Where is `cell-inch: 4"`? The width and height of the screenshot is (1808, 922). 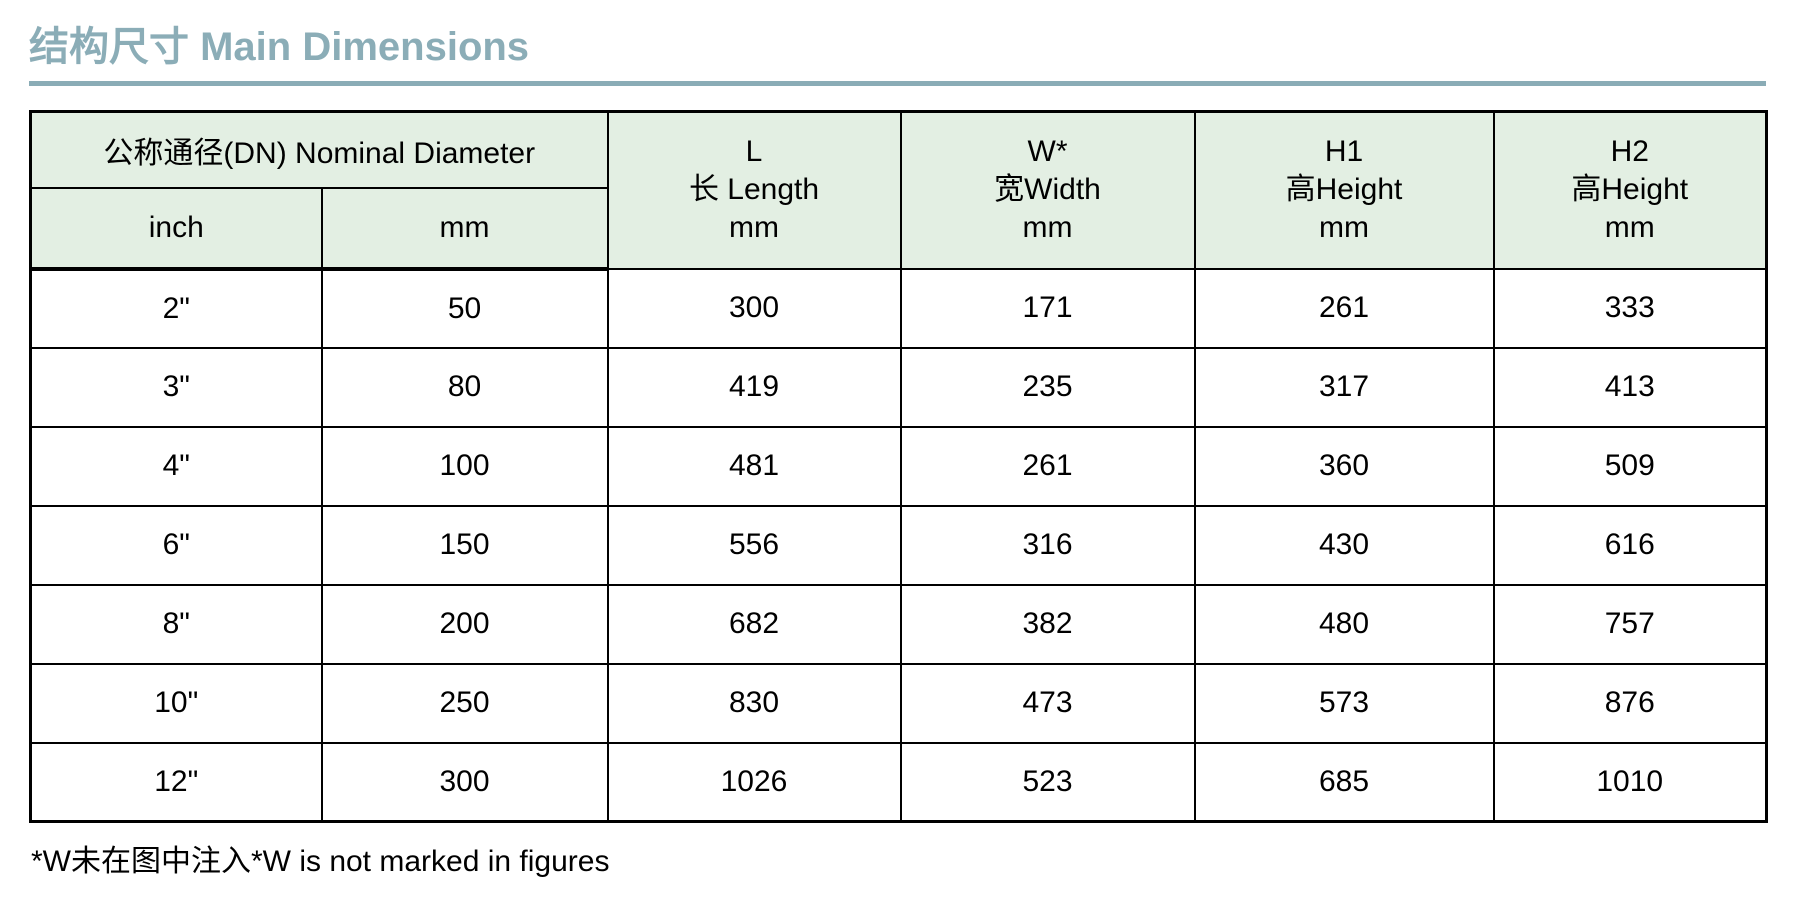
cell-inch: 4" is located at coordinates (176, 466).